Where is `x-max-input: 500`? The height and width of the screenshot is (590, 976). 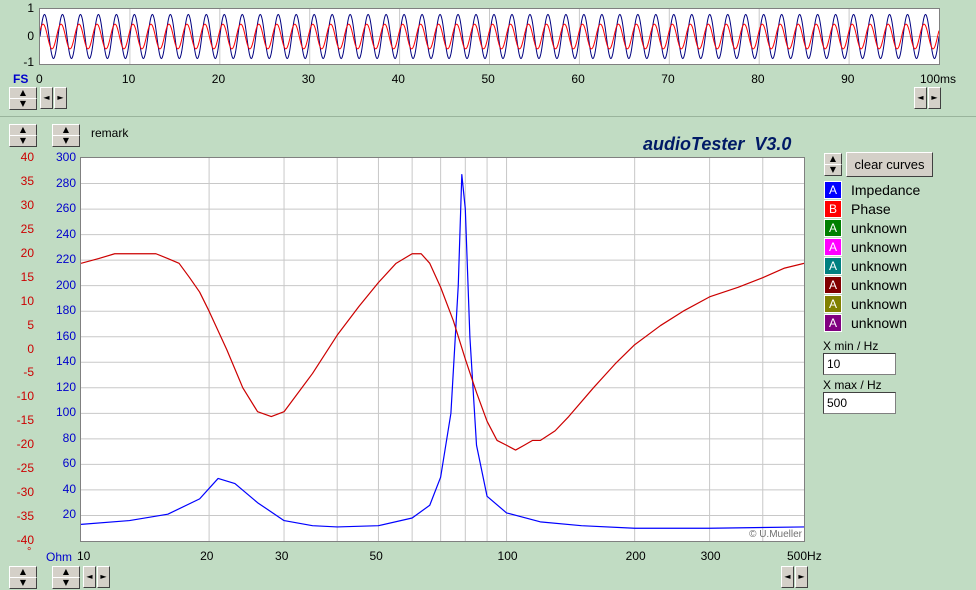
x-max-input: 500 is located at coordinates (859, 403).